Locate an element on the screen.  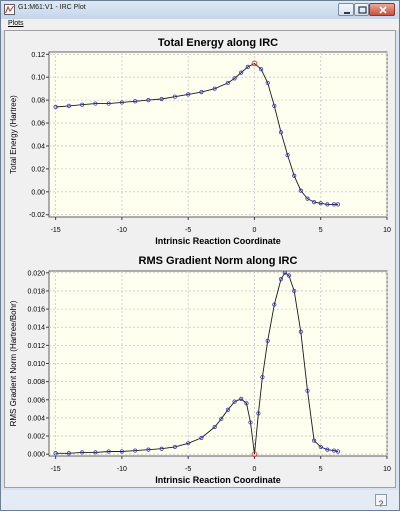
y-tick-label: 0.016 is located at coordinates (36, 310).